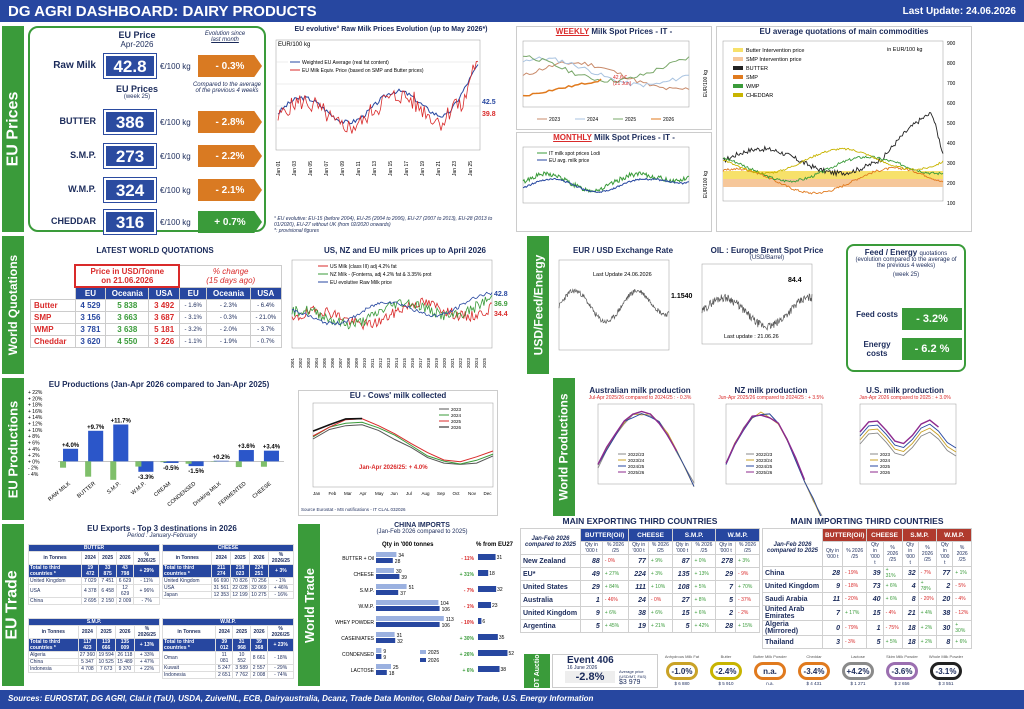 The image size is (1024, 709). I want to click on wq-row: SMP 3 156 3 663 3 687- 3.1% - 0.3% - 21.0%, so click(156, 317).